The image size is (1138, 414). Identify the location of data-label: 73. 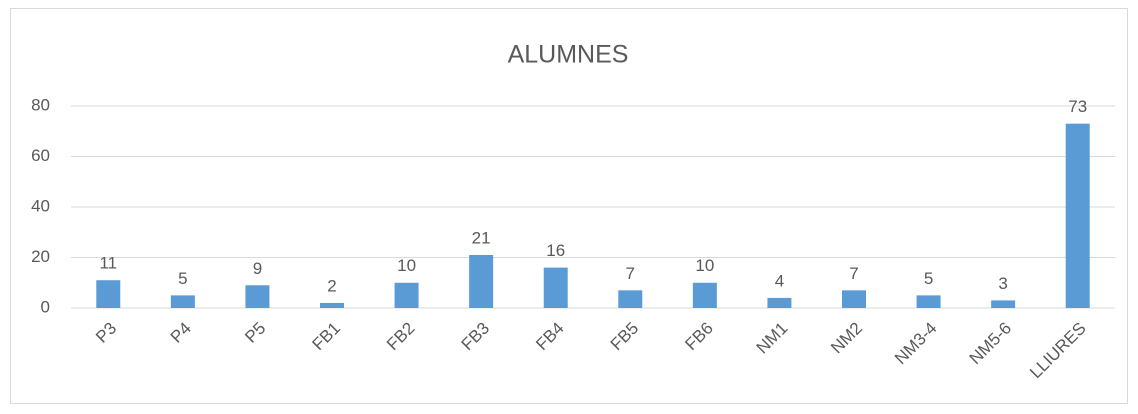
(1077, 106).